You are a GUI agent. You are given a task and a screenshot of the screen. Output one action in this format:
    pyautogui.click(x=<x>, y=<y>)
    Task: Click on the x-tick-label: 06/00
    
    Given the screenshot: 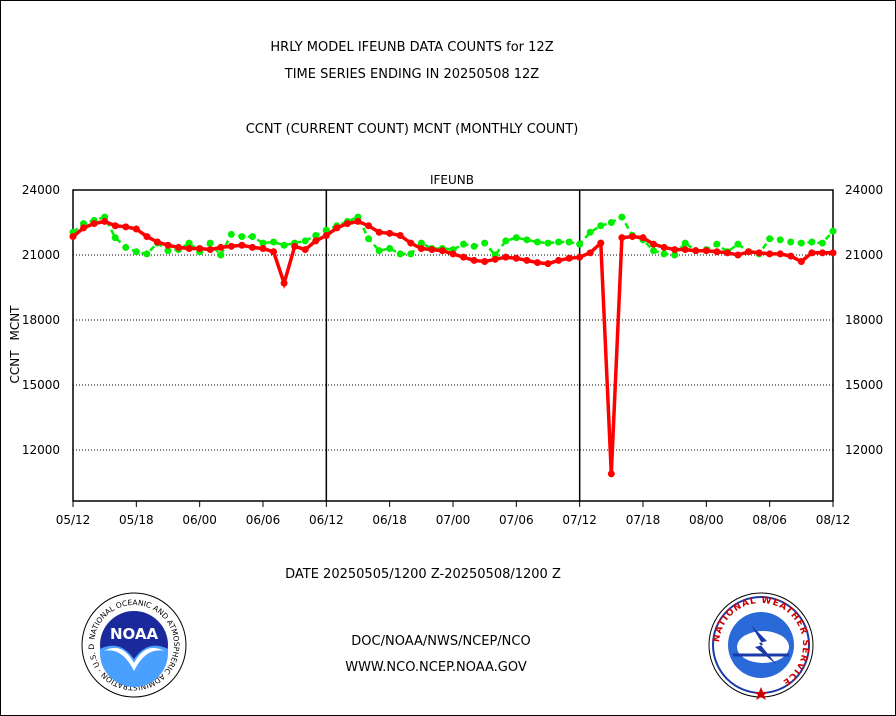 What is the action you would take?
    pyautogui.click(x=199, y=520)
    